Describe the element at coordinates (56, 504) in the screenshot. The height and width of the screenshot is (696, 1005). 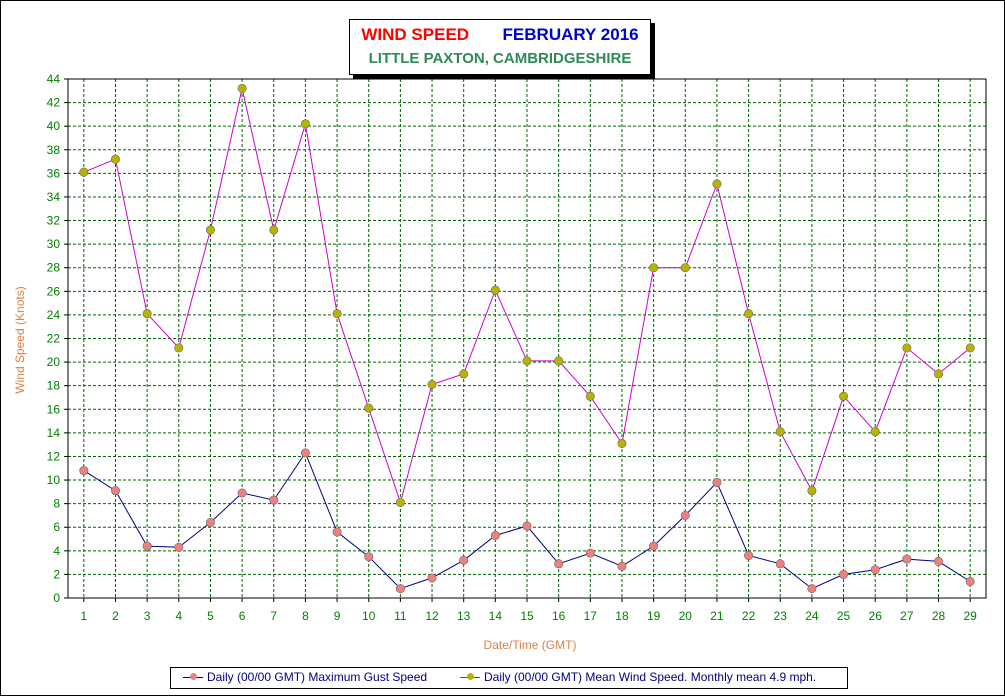
I see `y-tick-label: 8` at that location.